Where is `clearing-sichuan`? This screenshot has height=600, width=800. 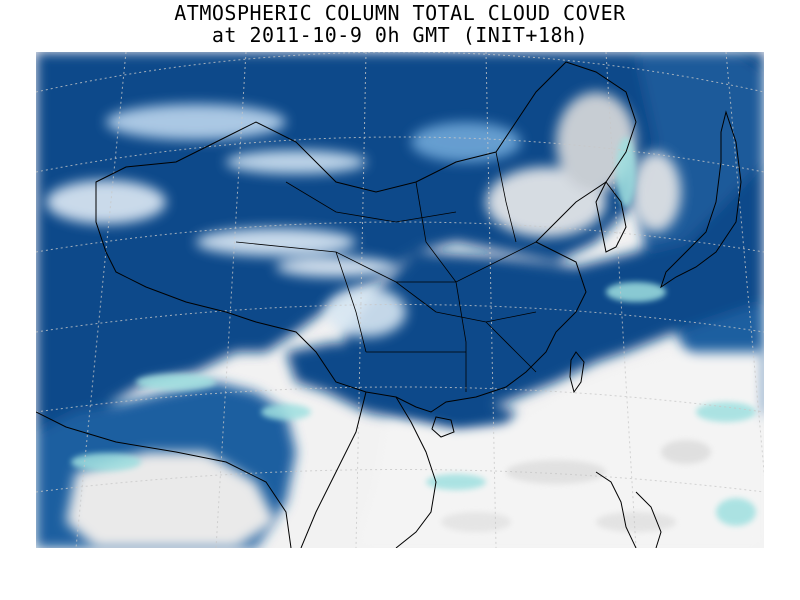 clearing-sichuan is located at coordinates (366, 312).